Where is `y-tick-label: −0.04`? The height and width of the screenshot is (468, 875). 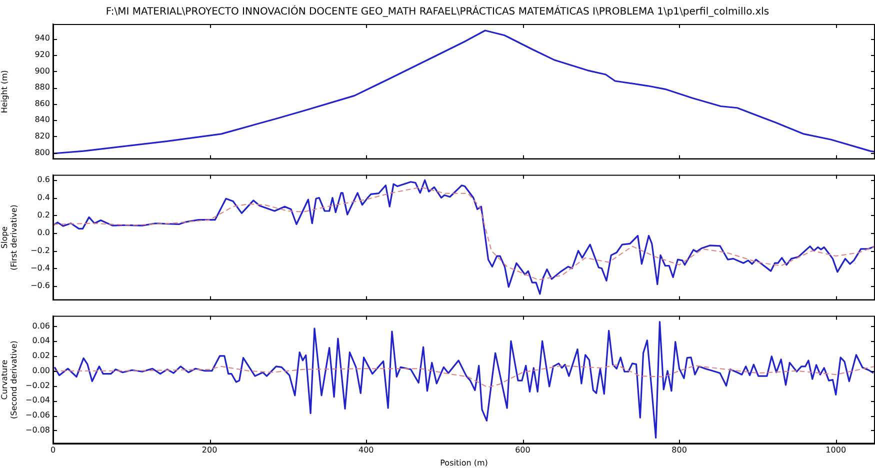 y-tick-label: −0.04 is located at coordinates (37, 400).